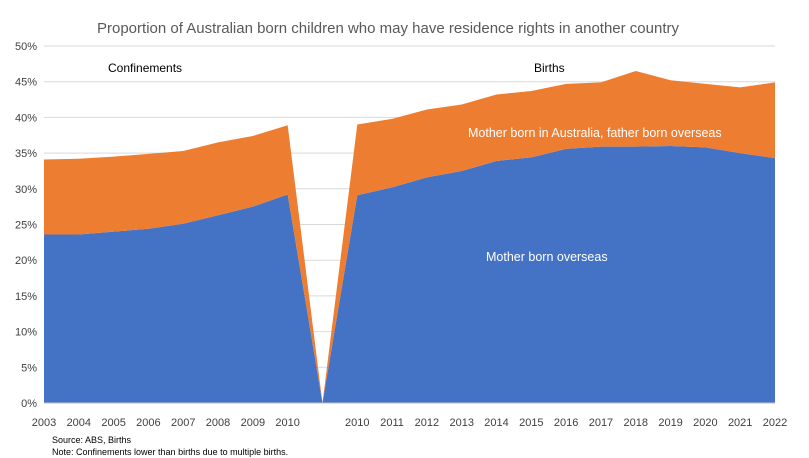 The height and width of the screenshot is (458, 809). What do you see at coordinates (601, 423) in the screenshot?
I see `x-tick-label: 2017` at bounding box center [601, 423].